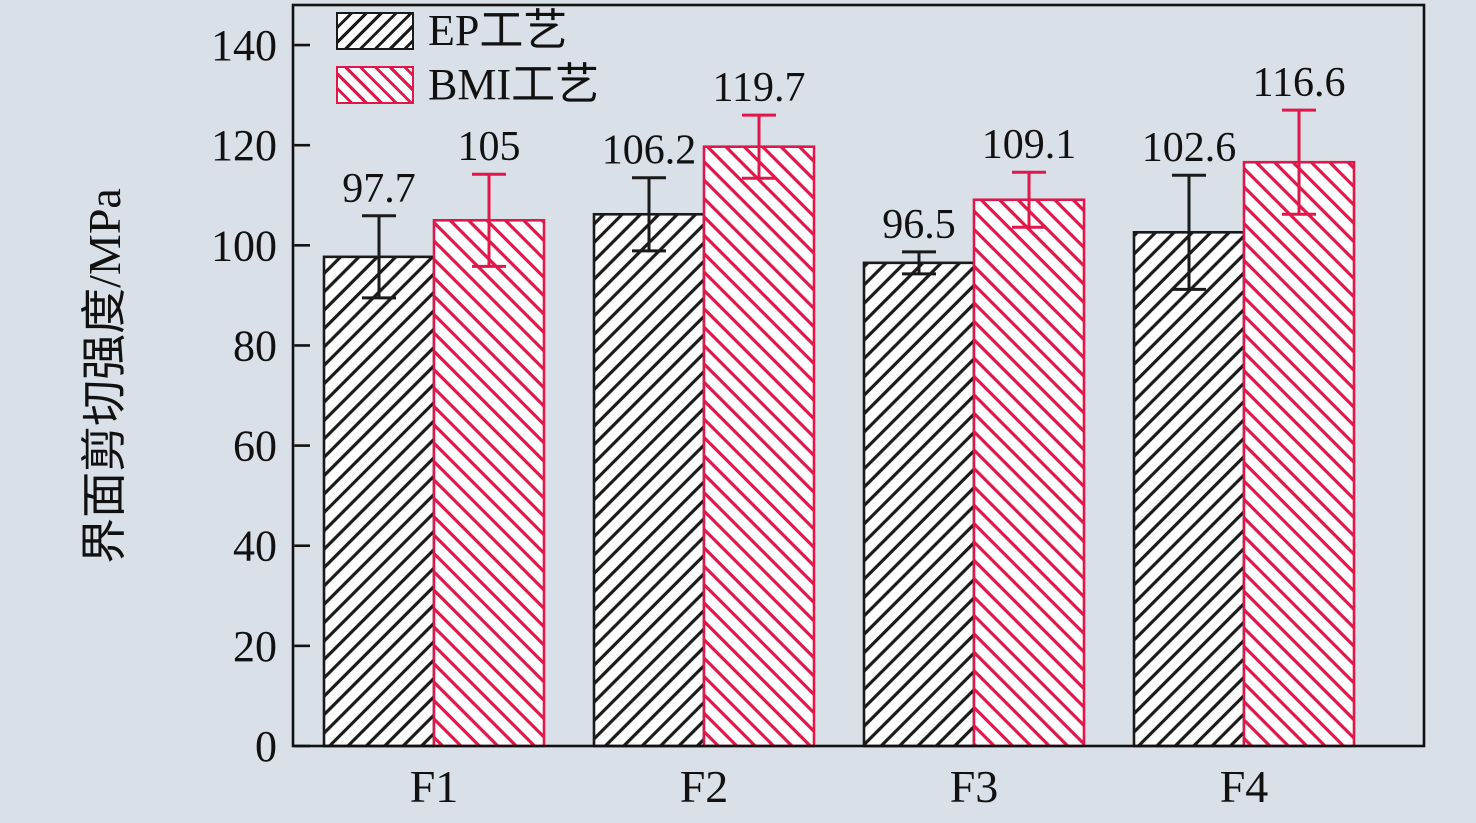  I want to click on y-tick-label-0: 0, so click(266, 746).